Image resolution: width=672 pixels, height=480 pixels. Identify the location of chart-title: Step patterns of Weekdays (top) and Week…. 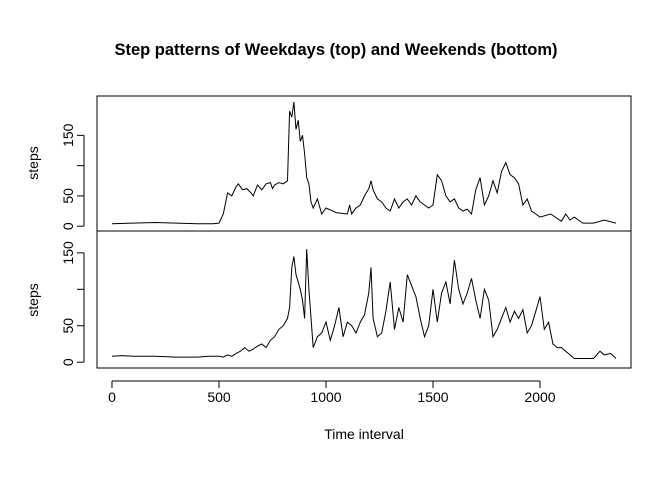
(335, 50).